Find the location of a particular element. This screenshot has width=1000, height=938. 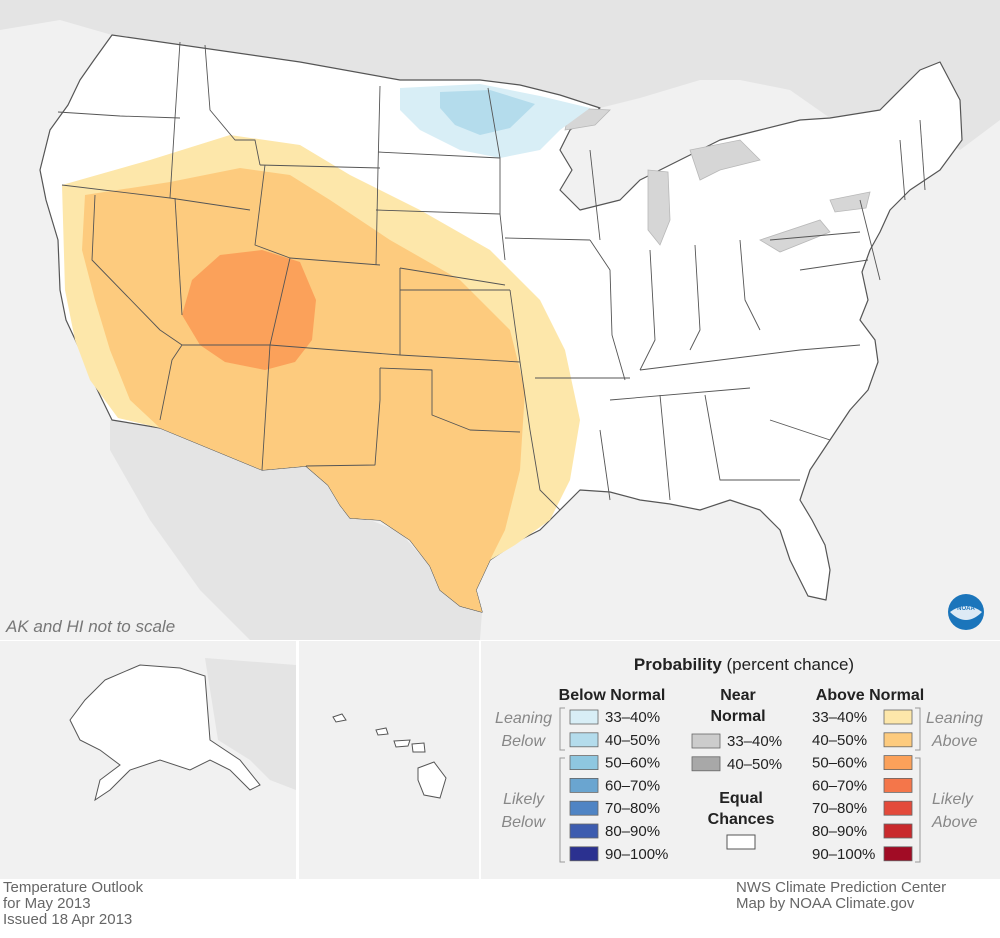

likely-above-label-1: Likely is located at coordinates (953, 799).